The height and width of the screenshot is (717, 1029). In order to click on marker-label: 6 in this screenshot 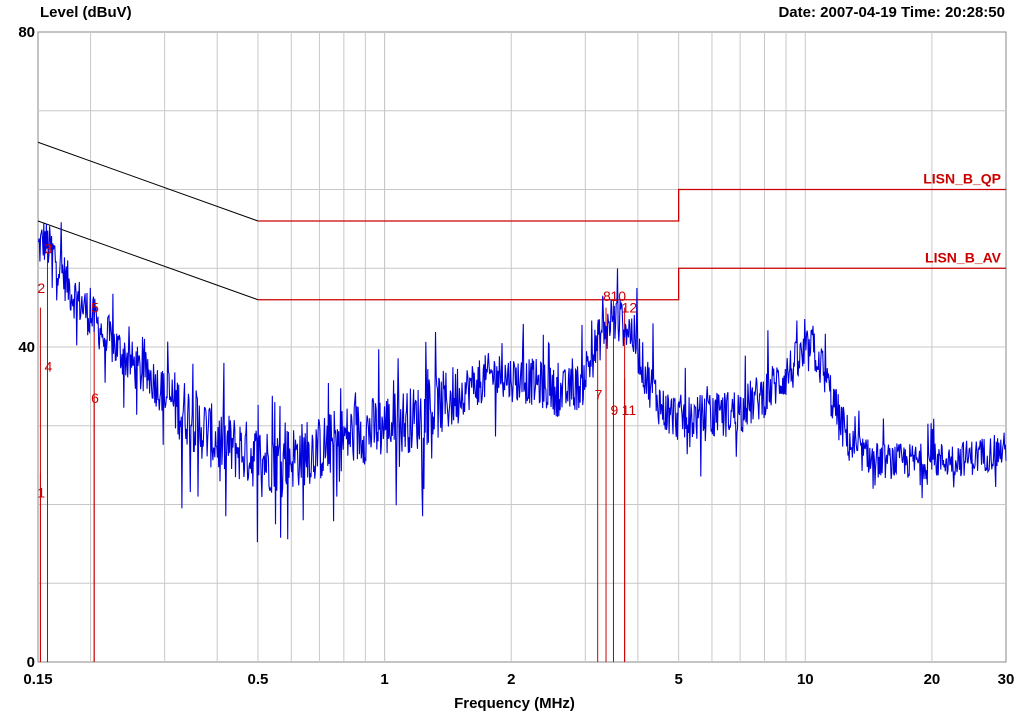, I will do `click(95, 398)`.